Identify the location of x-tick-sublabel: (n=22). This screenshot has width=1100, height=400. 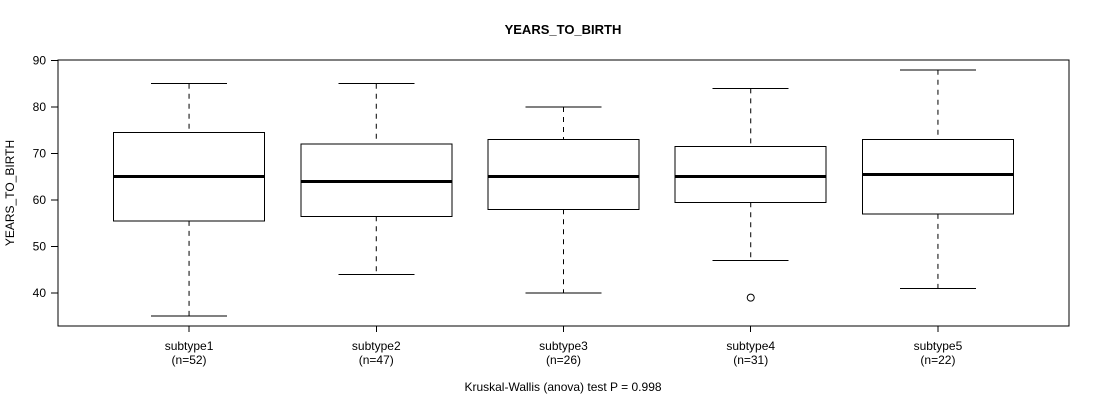
(937, 360).